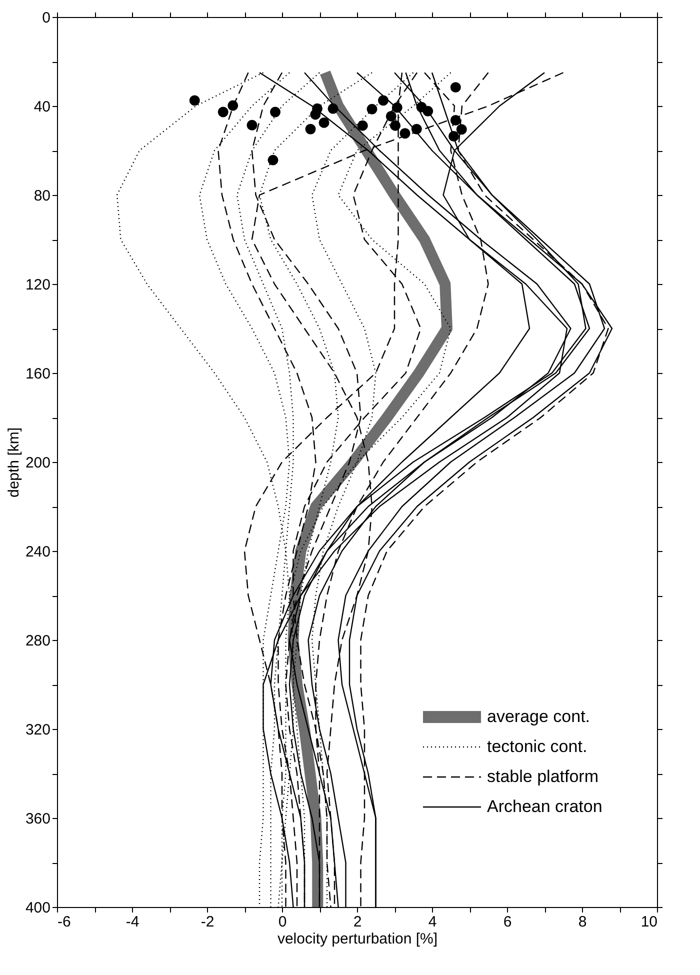 This screenshot has height=975, width=700. I want to click on y-tick-label: 40, so click(42, 107).